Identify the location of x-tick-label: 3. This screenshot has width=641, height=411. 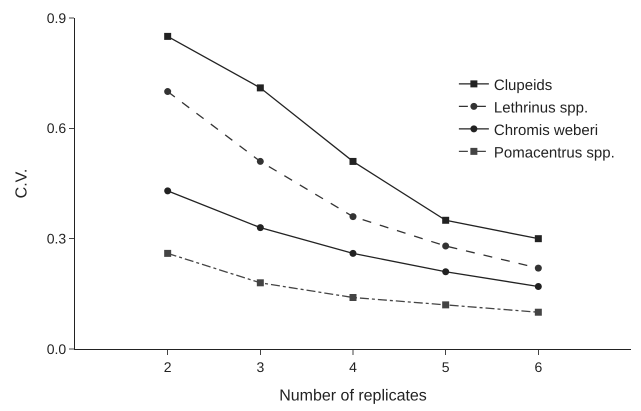
(260, 366).